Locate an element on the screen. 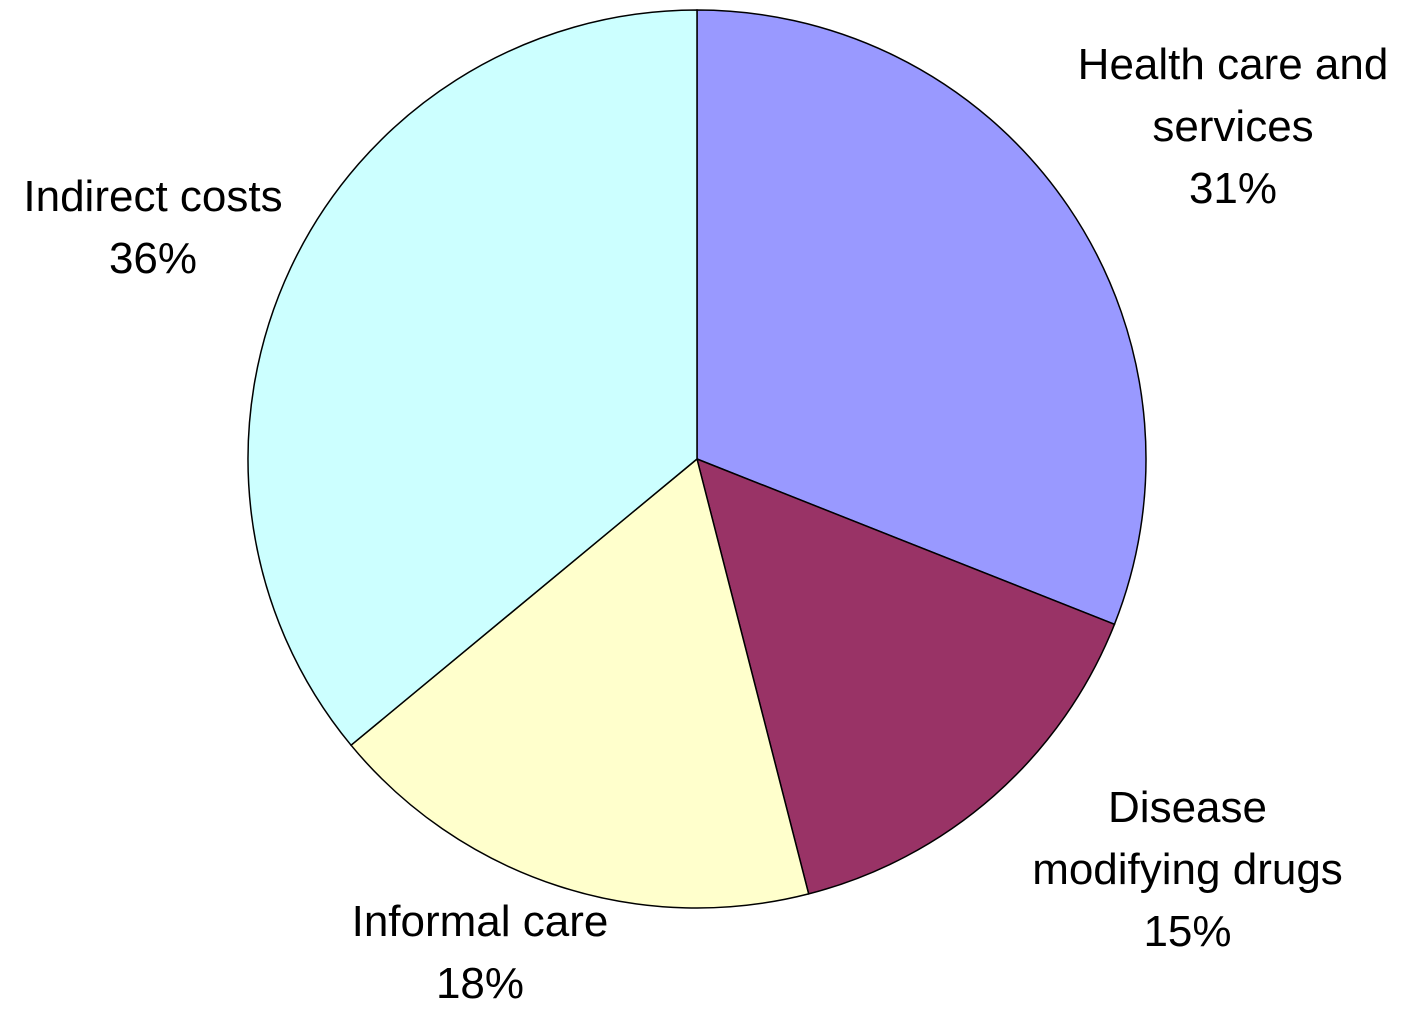 The height and width of the screenshot is (1015, 1406). category-name: Health care and services is located at coordinates (1233, 95).